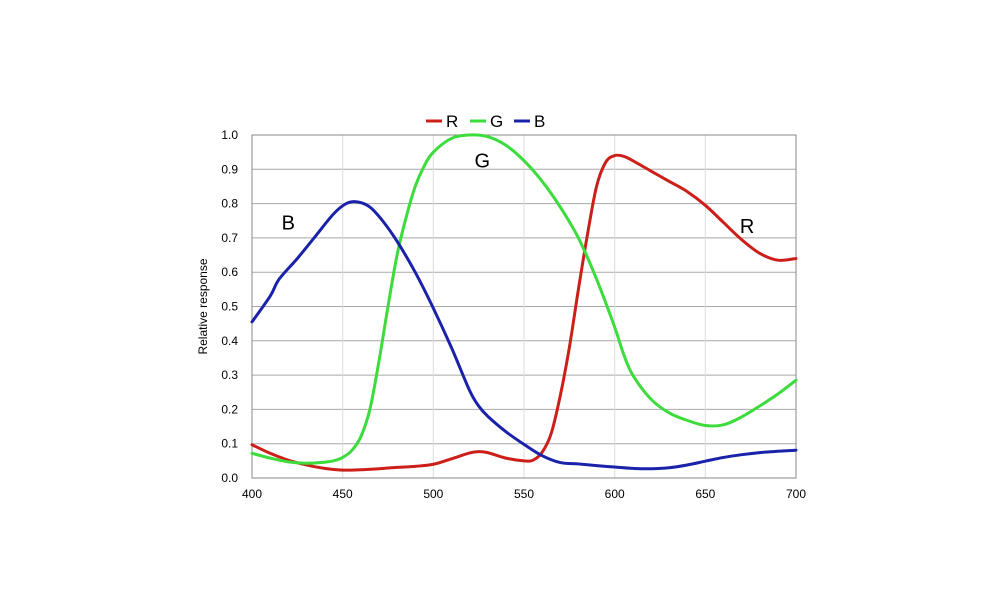 This screenshot has height=615, width=1000. What do you see at coordinates (747, 227) in the screenshot?
I see `curve-label-r: R` at bounding box center [747, 227].